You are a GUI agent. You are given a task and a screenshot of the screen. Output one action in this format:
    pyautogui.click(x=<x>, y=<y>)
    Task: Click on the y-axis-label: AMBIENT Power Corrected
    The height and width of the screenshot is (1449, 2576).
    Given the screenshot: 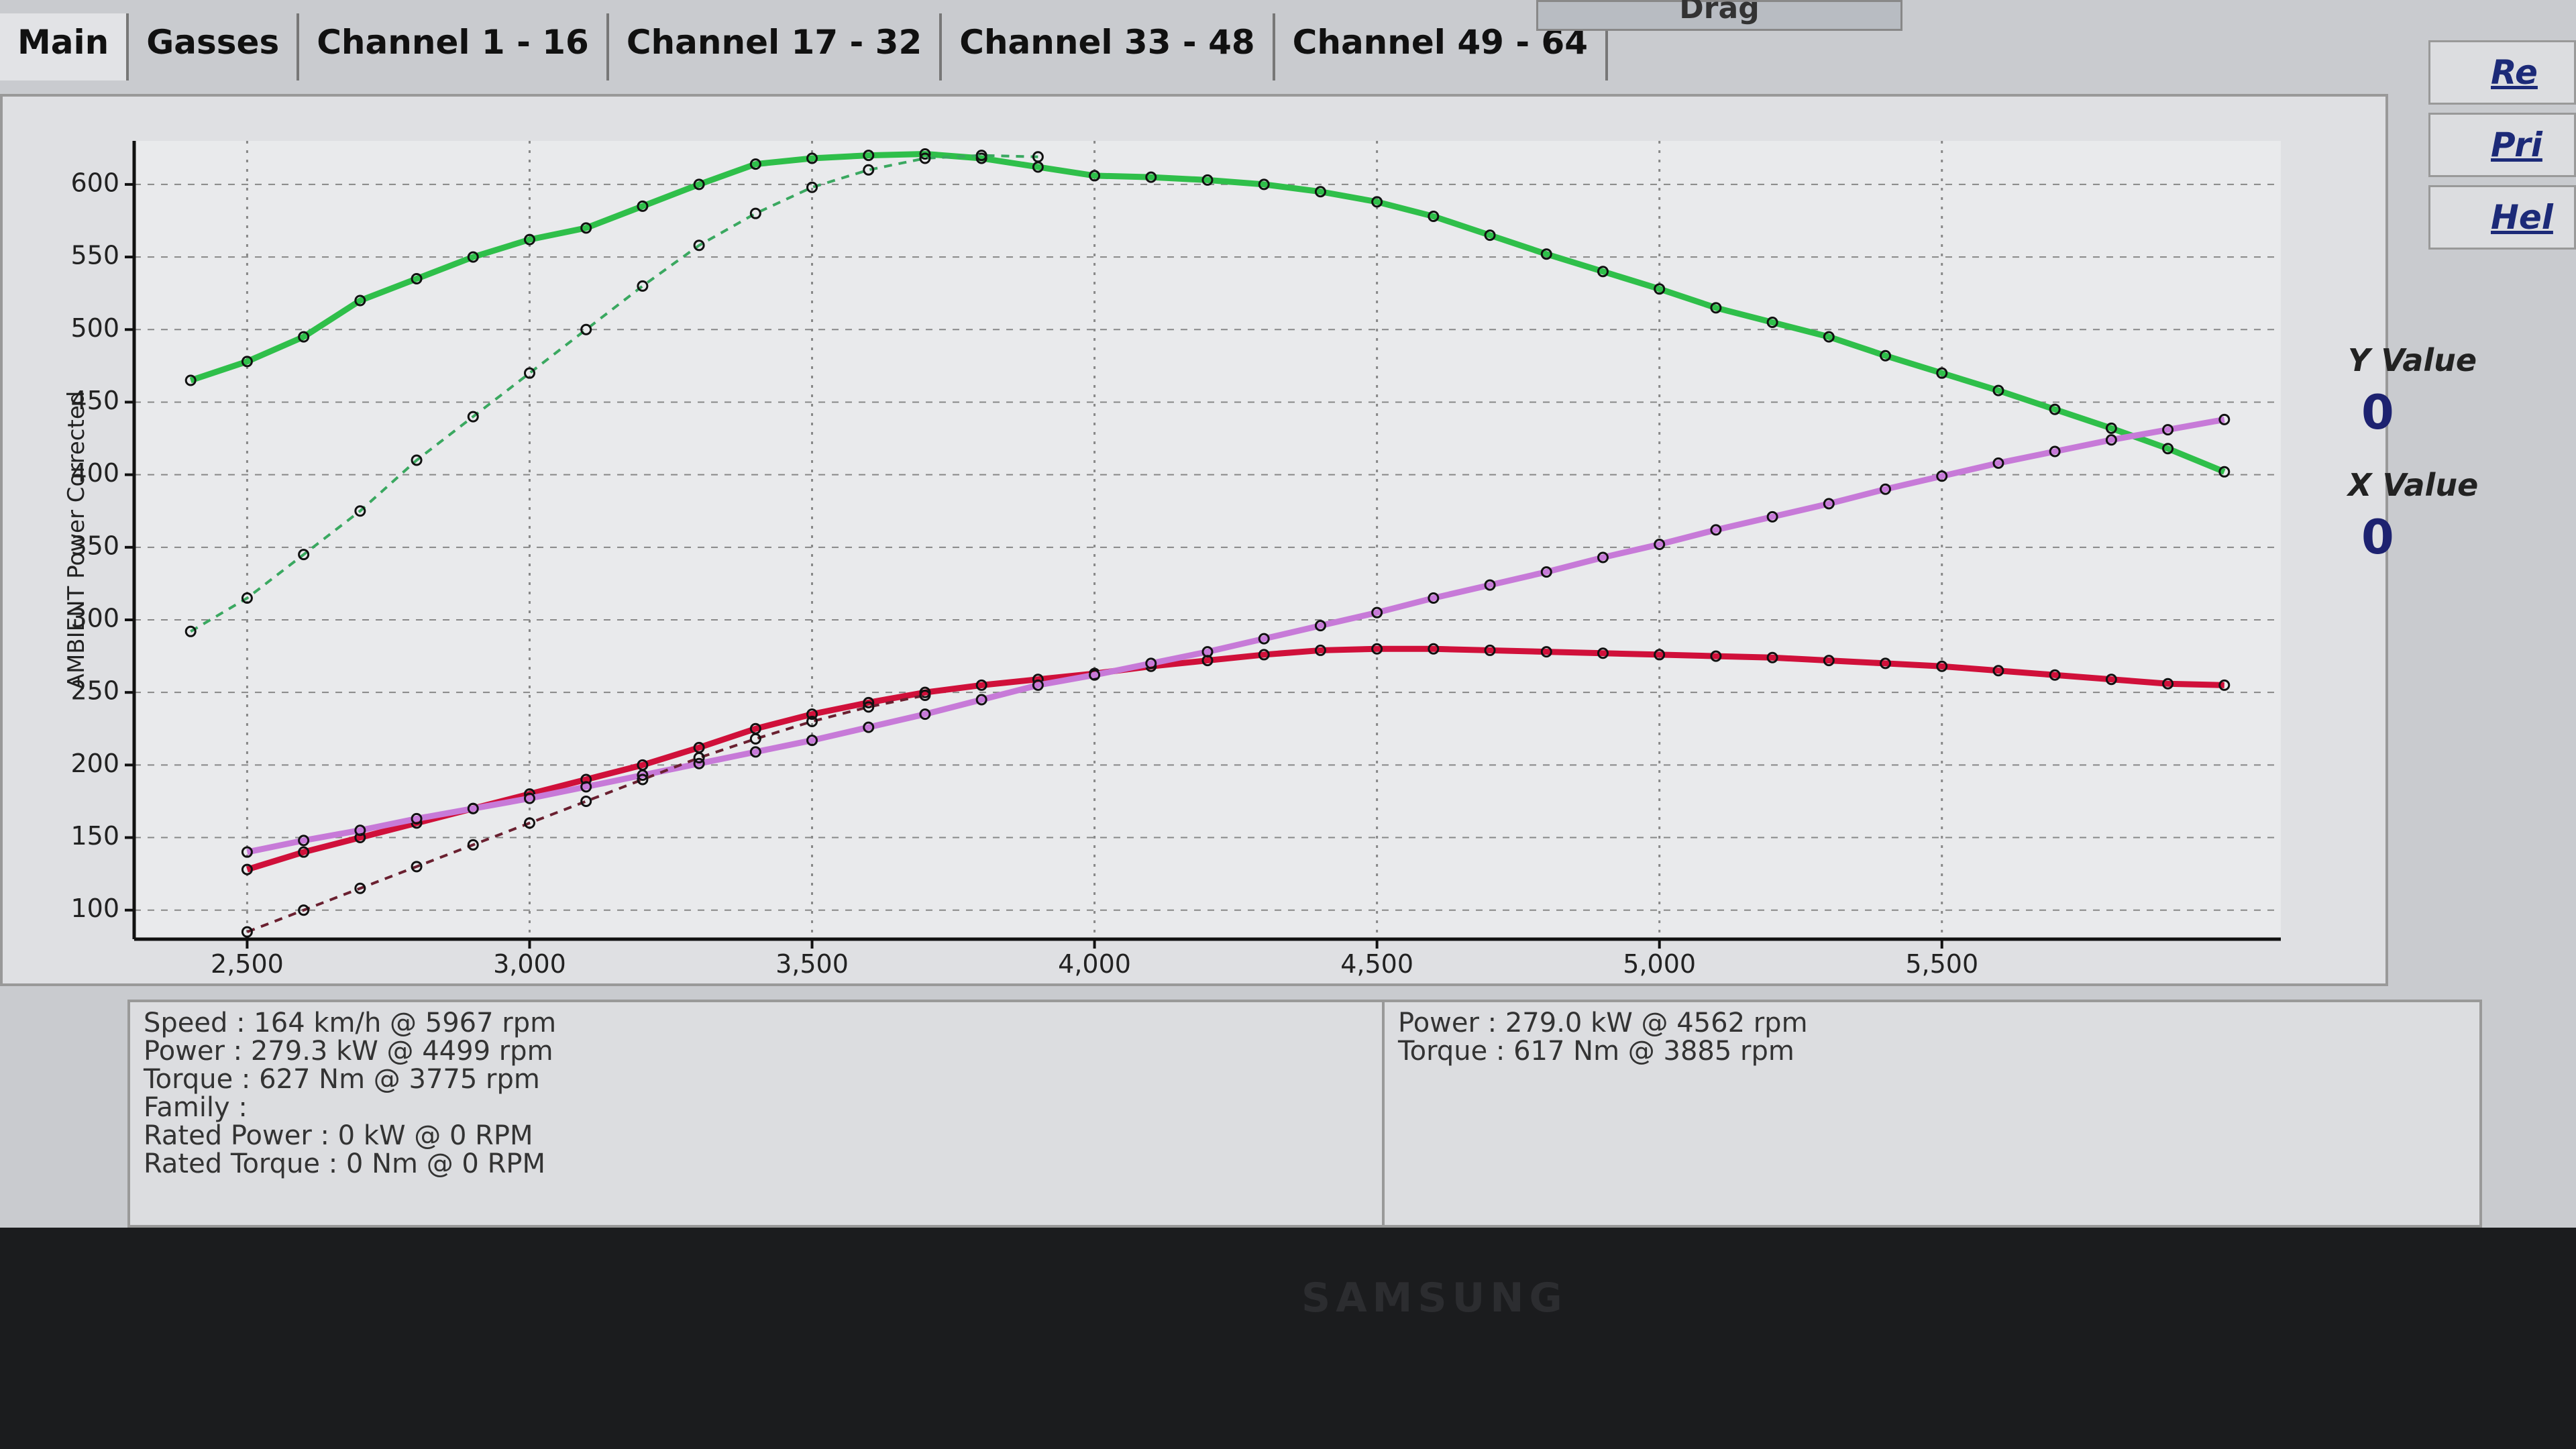 What is the action you would take?
    pyautogui.click(x=76, y=540)
    